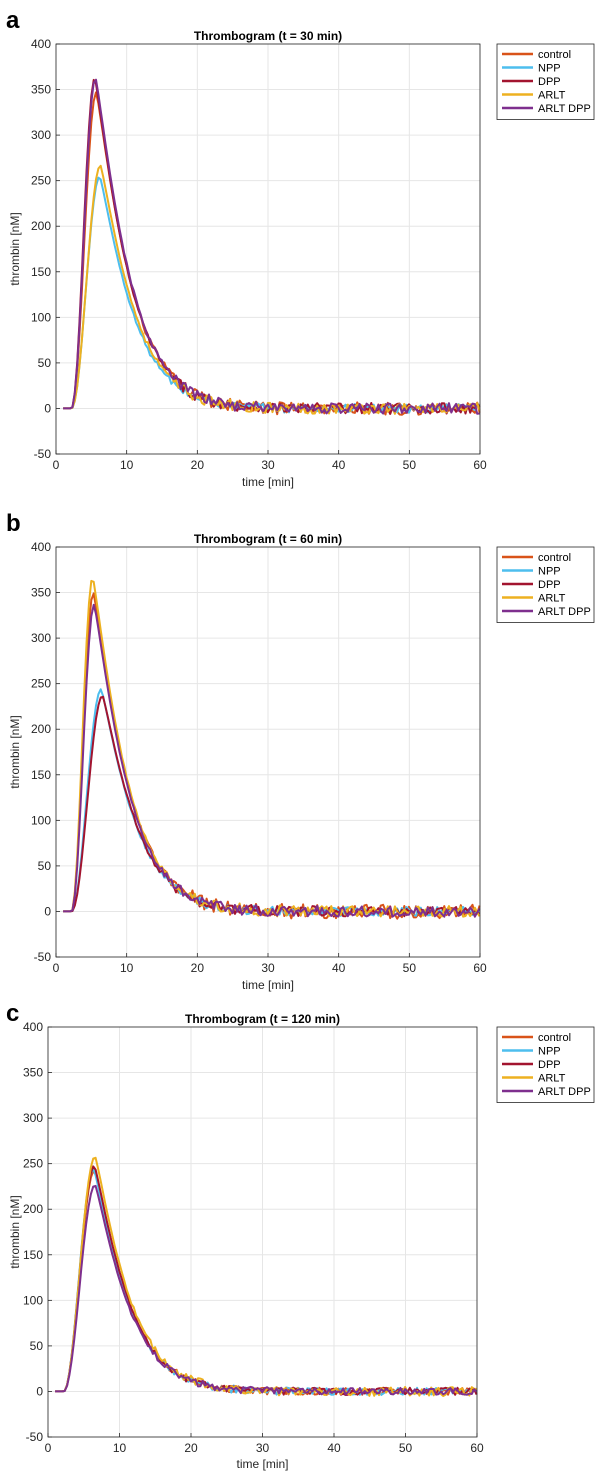 The height and width of the screenshot is (1472, 598). What do you see at coordinates (262, 1019) in the screenshot?
I see `chart-title: Thrombogram (t = 120 min)` at bounding box center [262, 1019].